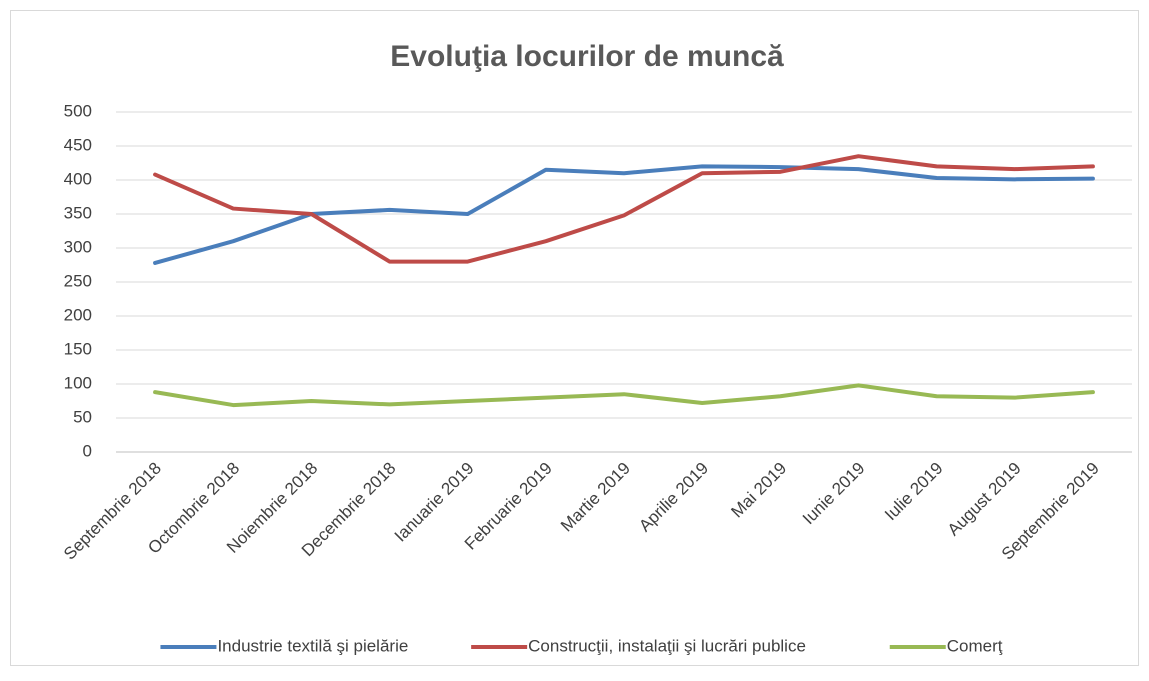 This screenshot has width=1149, height=681. I want to click on y-tick-label: 350, so click(78, 212).